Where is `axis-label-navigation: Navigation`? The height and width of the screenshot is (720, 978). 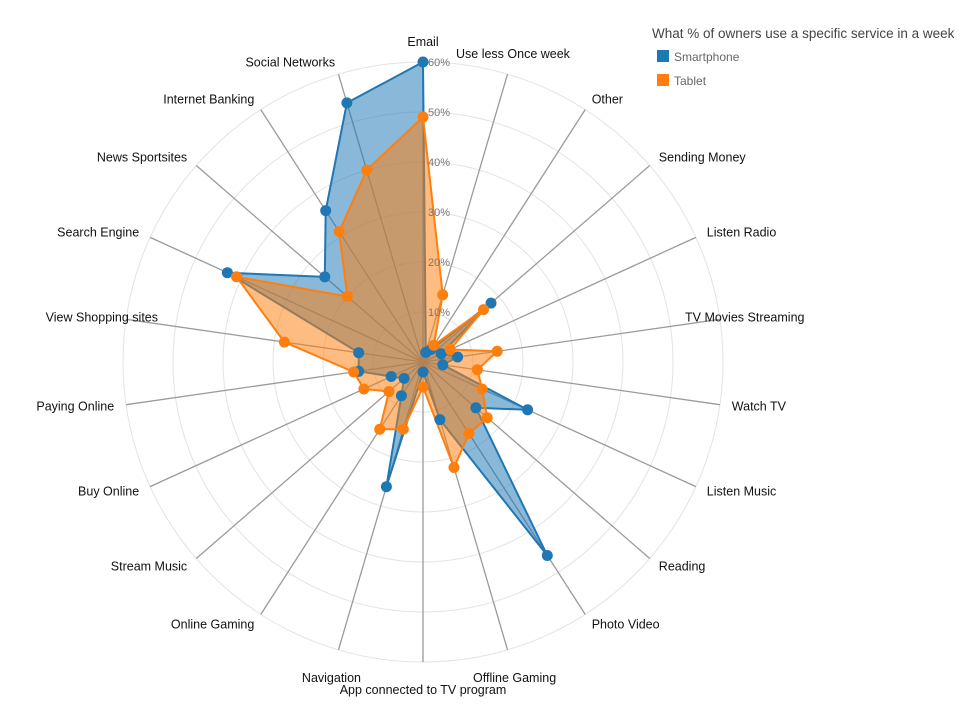 axis-label-navigation: Navigation is located at coordinates (331, 678).